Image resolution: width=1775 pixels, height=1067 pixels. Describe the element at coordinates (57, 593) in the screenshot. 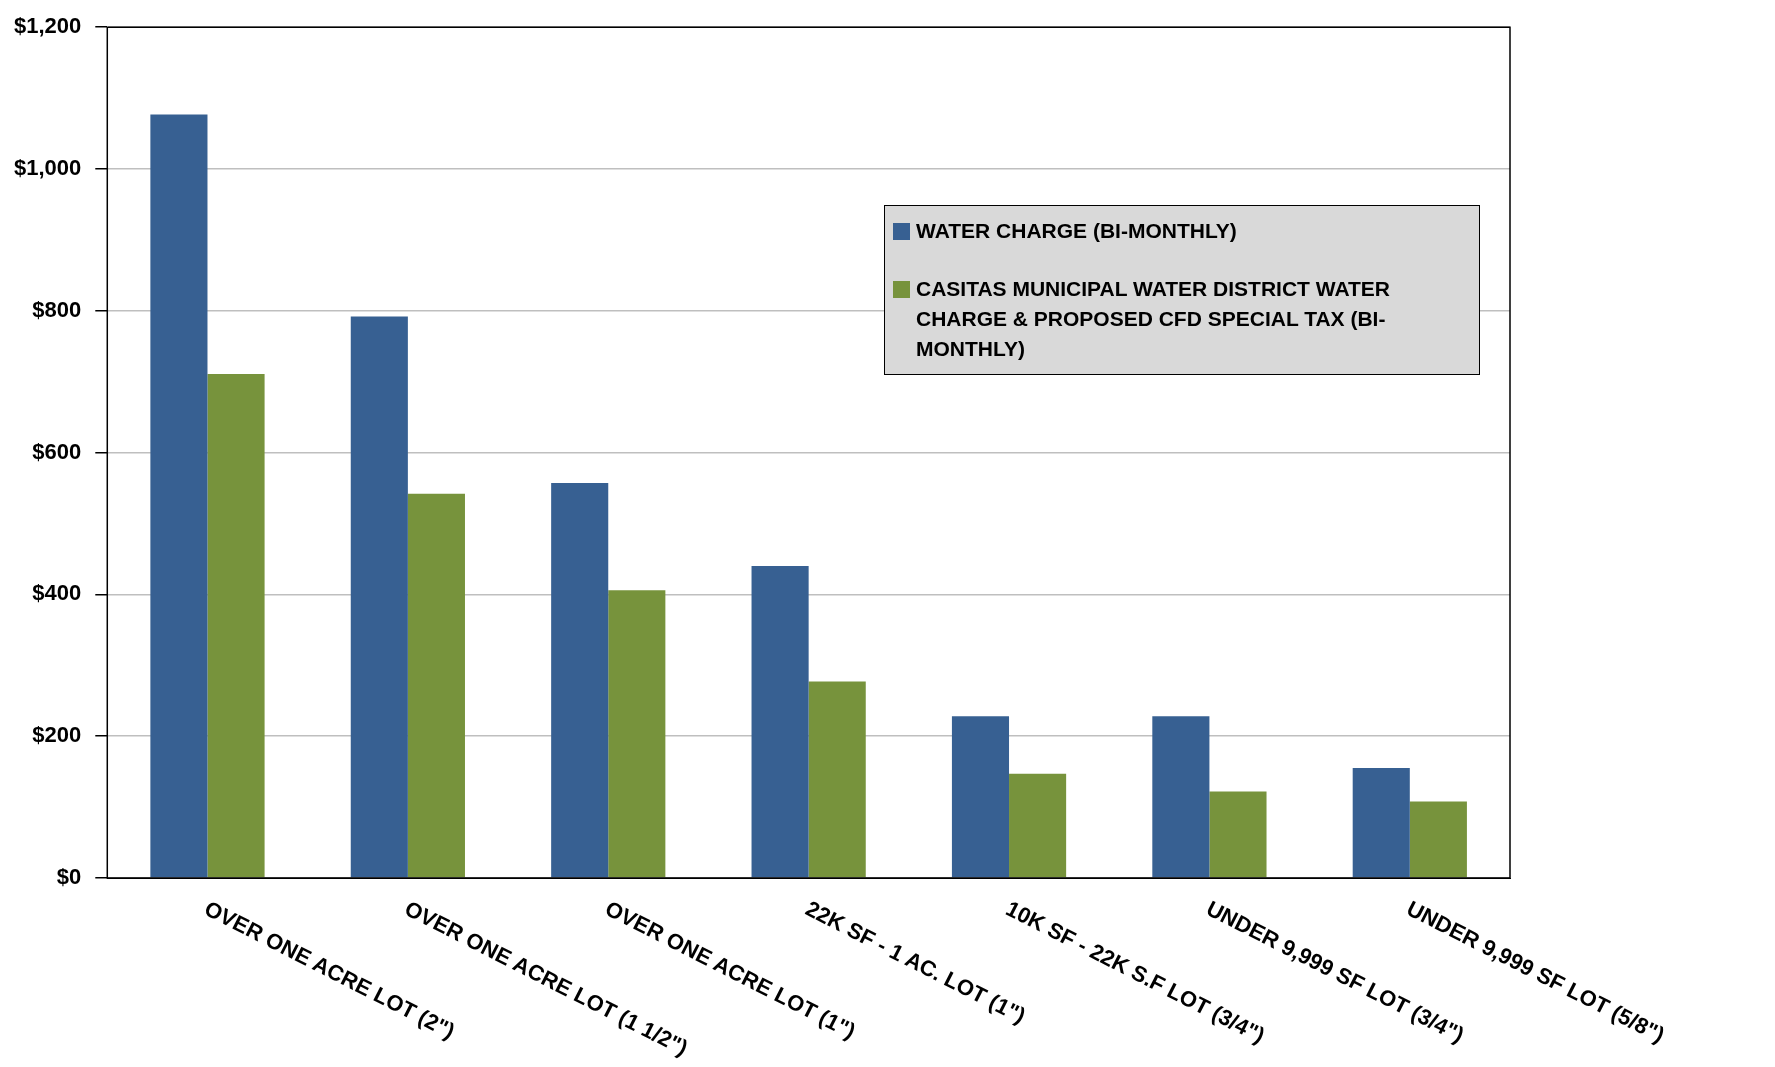

I see `y-tick-label: $400` at that location.